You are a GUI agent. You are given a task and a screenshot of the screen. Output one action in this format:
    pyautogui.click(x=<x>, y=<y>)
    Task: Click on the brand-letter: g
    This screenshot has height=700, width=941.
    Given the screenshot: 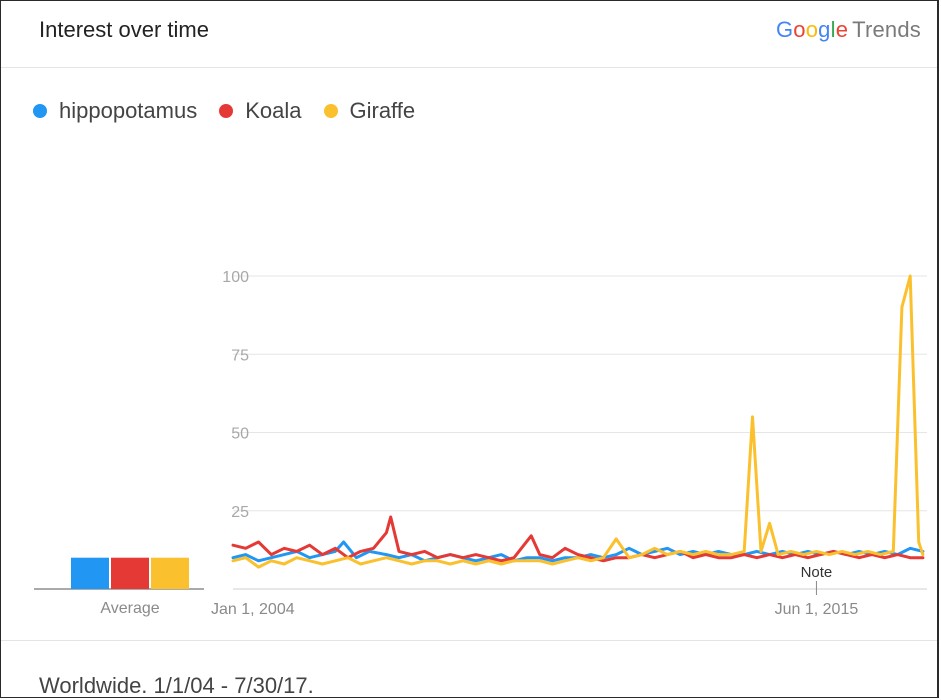 What is the action you would take?
    pyautogui.click(x=824, y=29)
    